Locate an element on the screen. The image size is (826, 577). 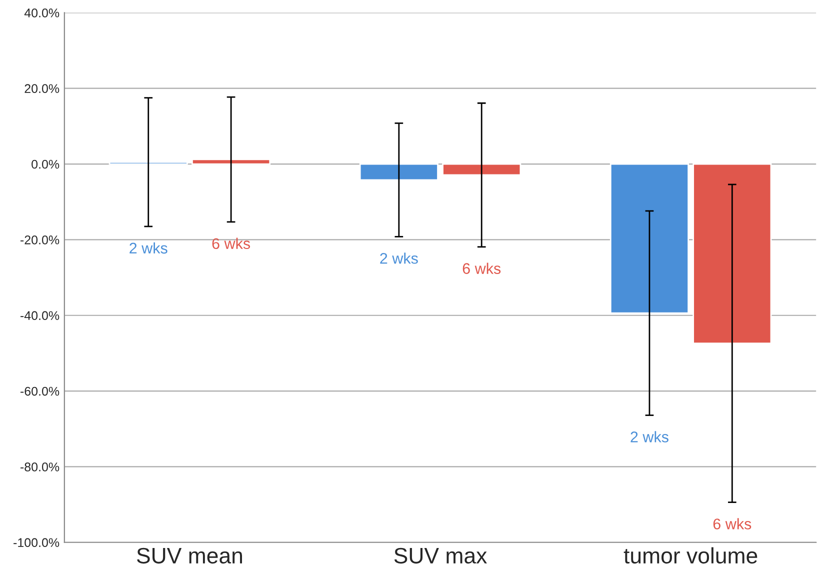
y-tick-label: 40.0% is located at coordinates (42, 13).